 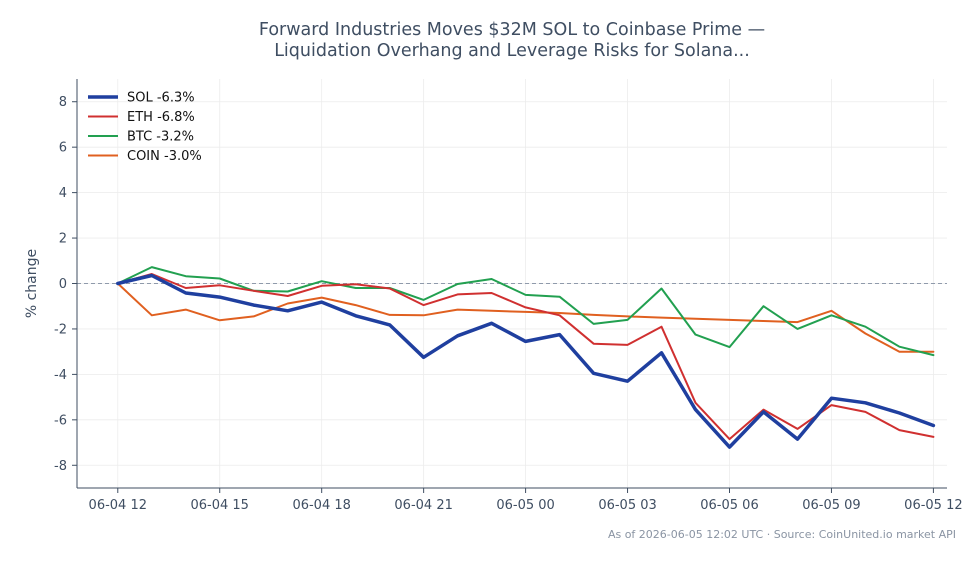 What do you see at coordinates (627, 505) in the screenshot?
I see `x-tick-label: 06-05 03` at bounding box center [627, 505].